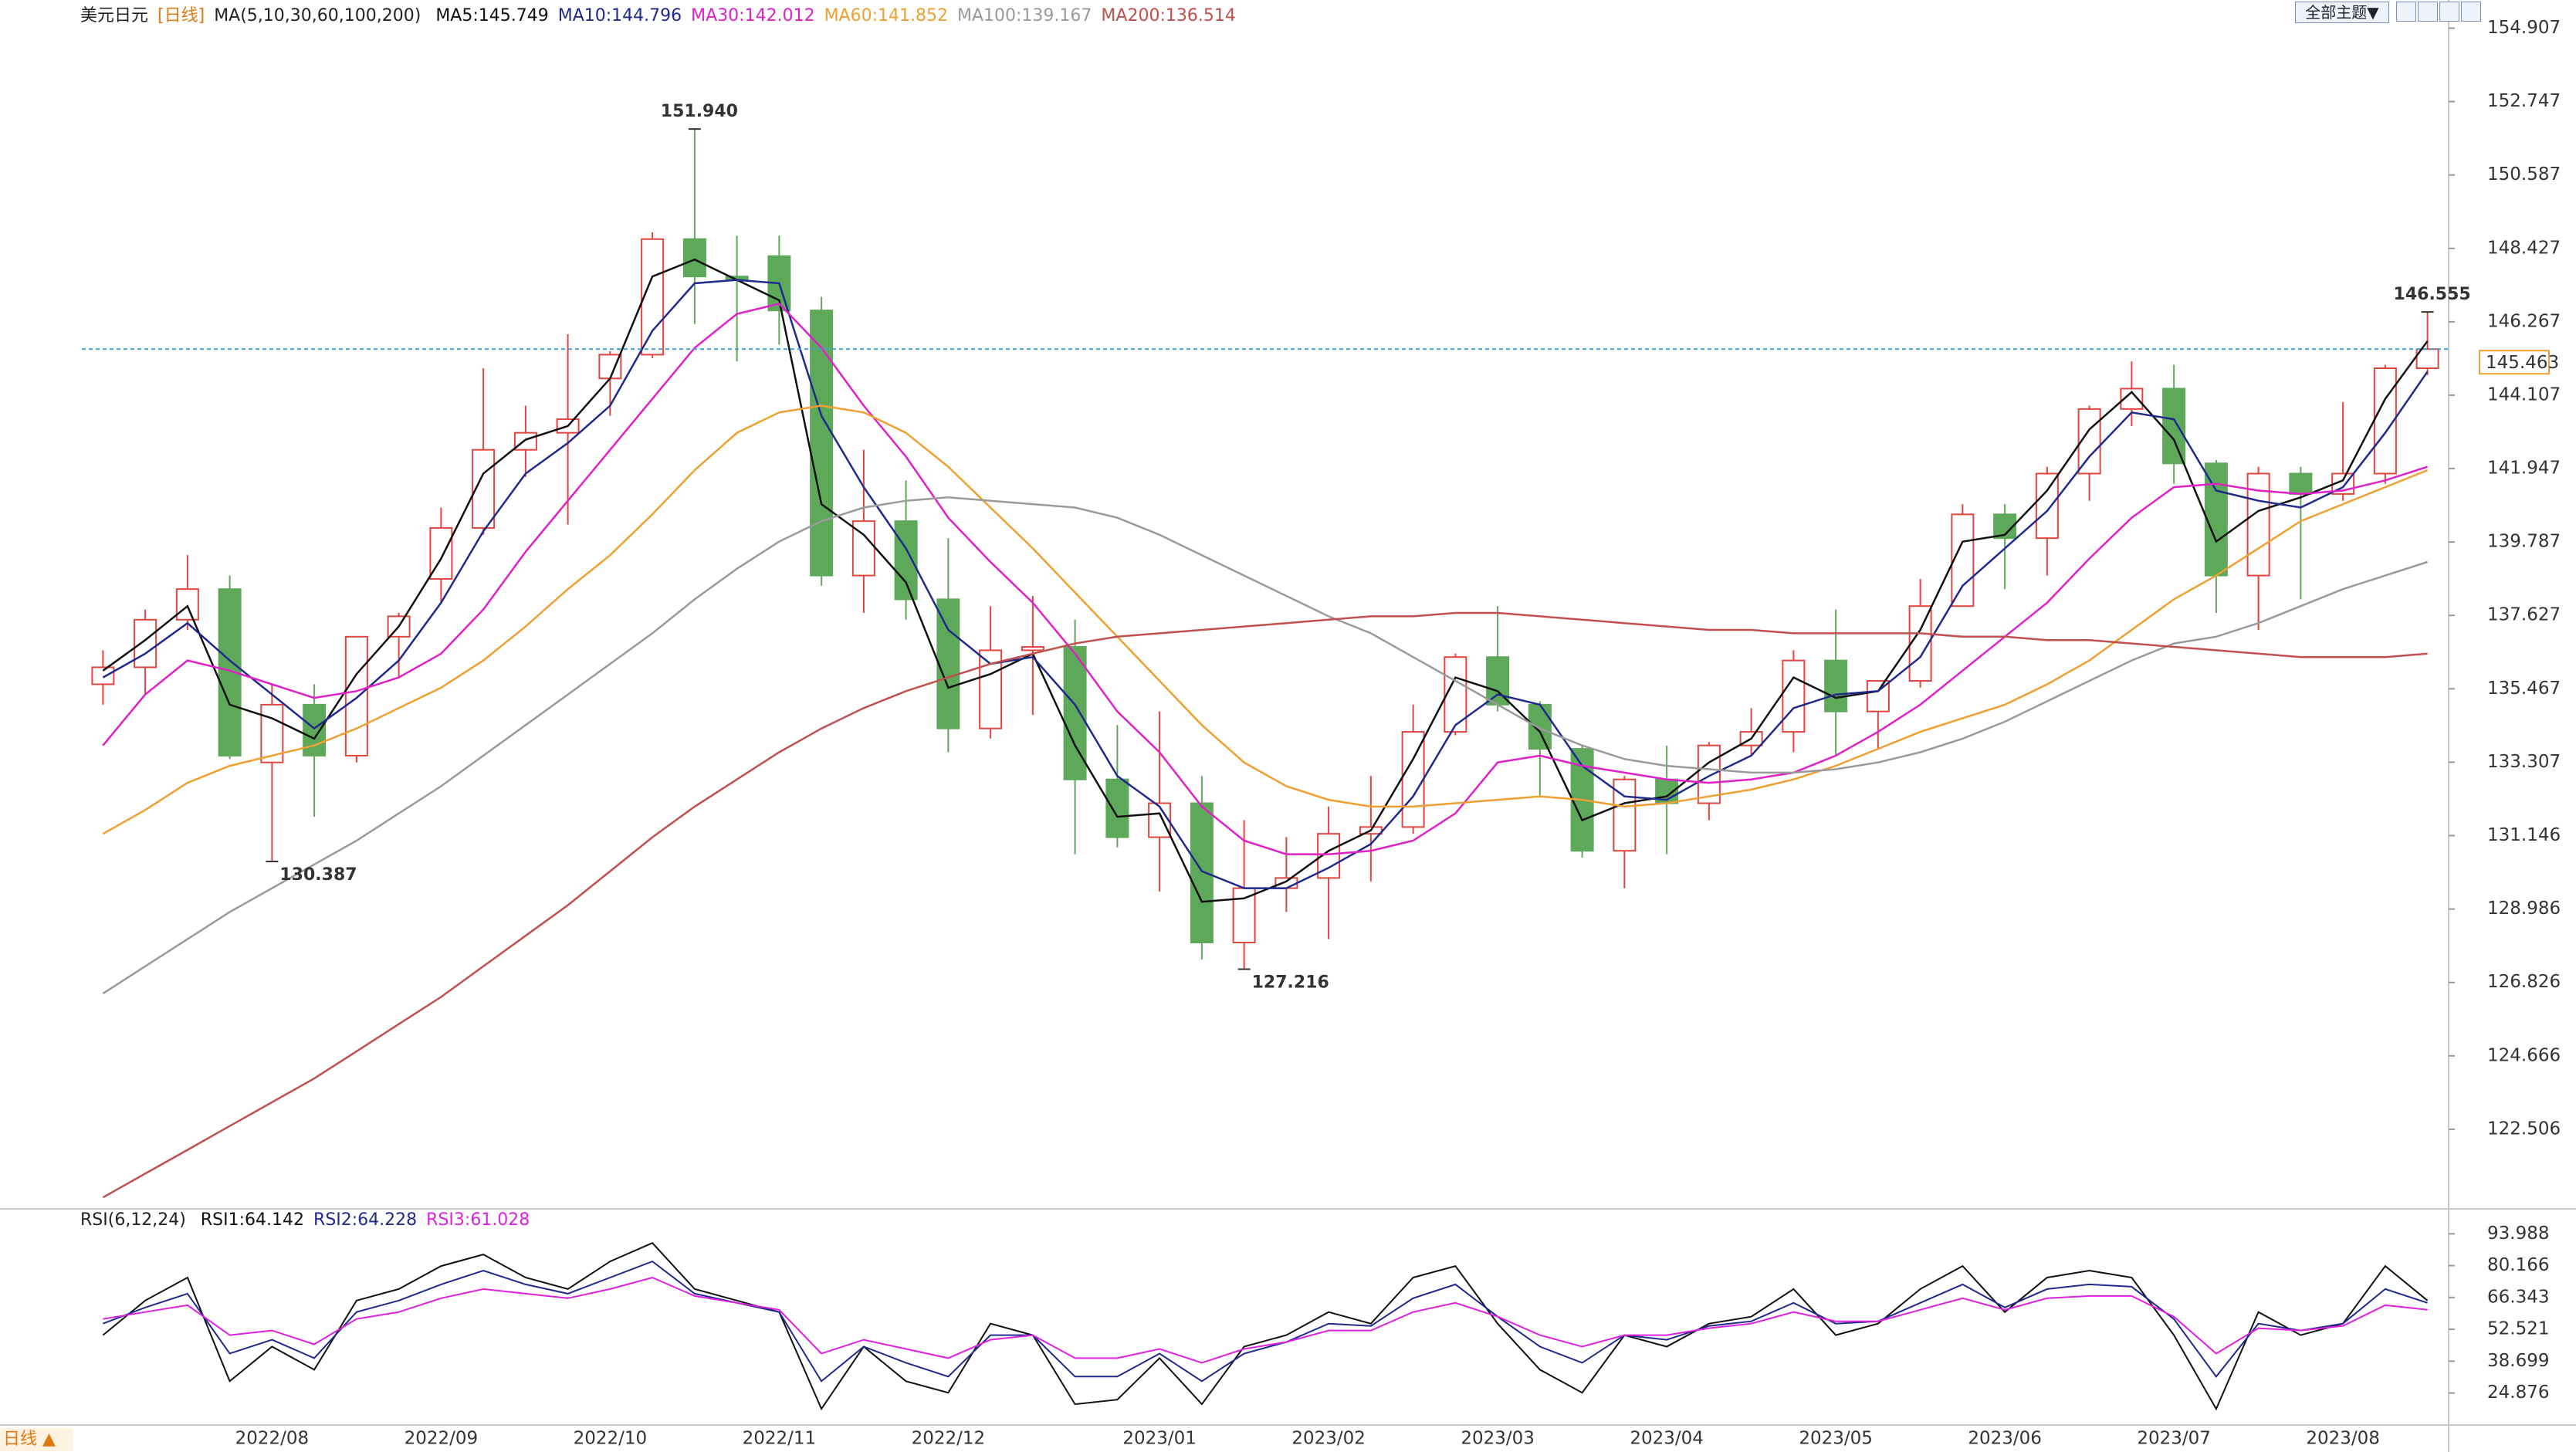  Describe the element at coordinates (492, 15) in the screenshot. I see `legend-item: MA5:145.749` at that location.